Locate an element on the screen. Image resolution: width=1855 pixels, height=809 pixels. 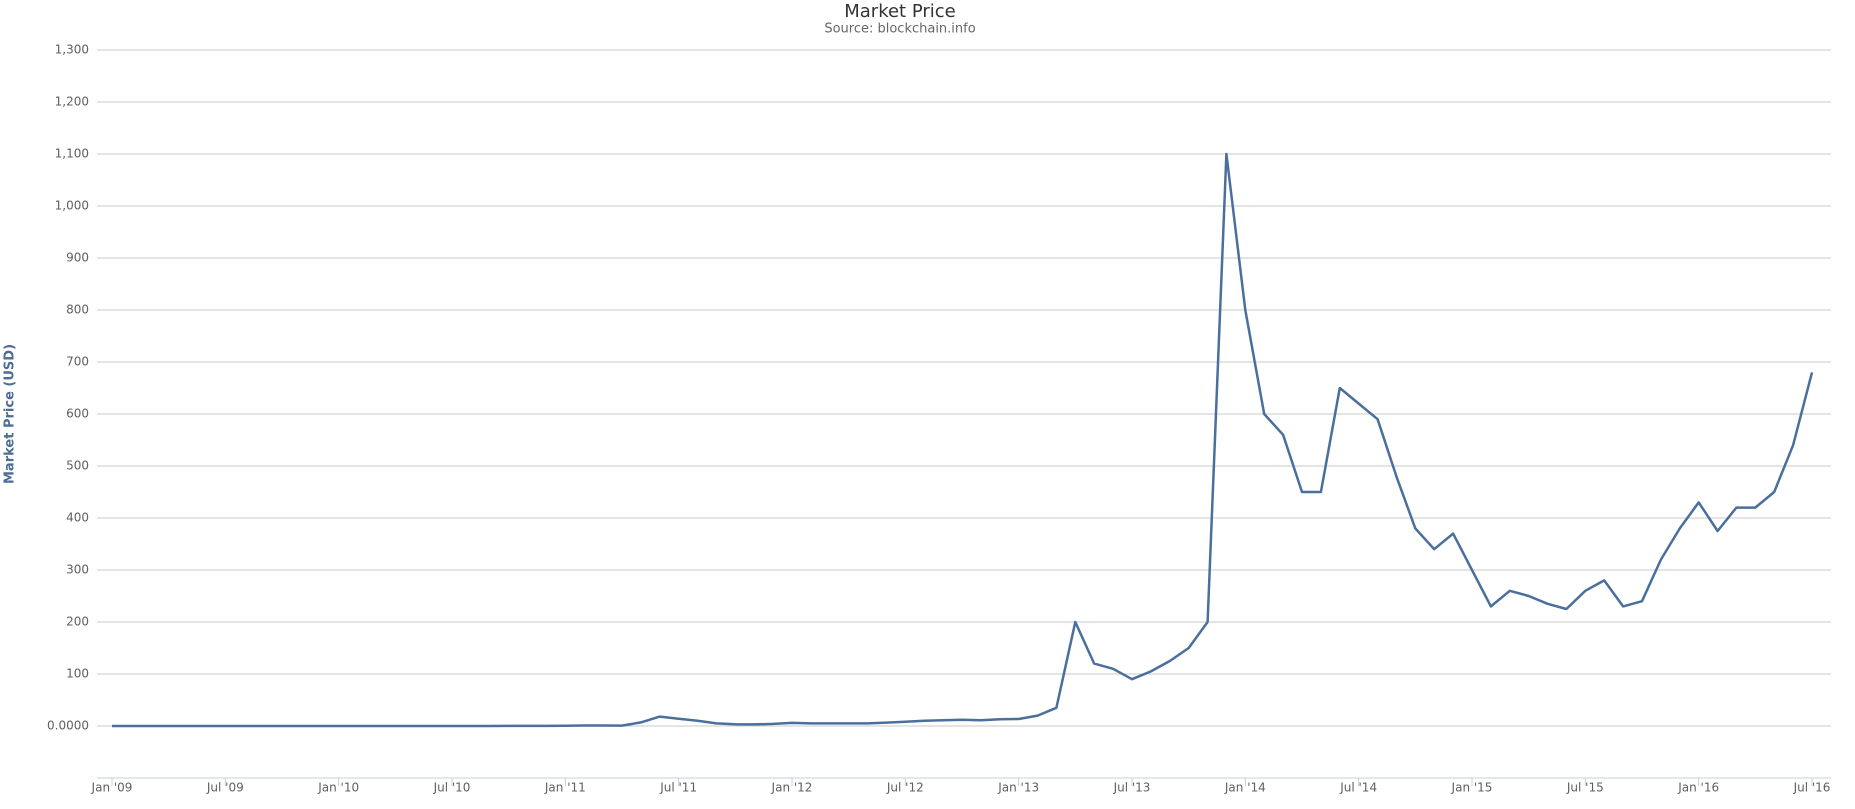
y-tick-label: 900 is located at coordinates (77, 258).